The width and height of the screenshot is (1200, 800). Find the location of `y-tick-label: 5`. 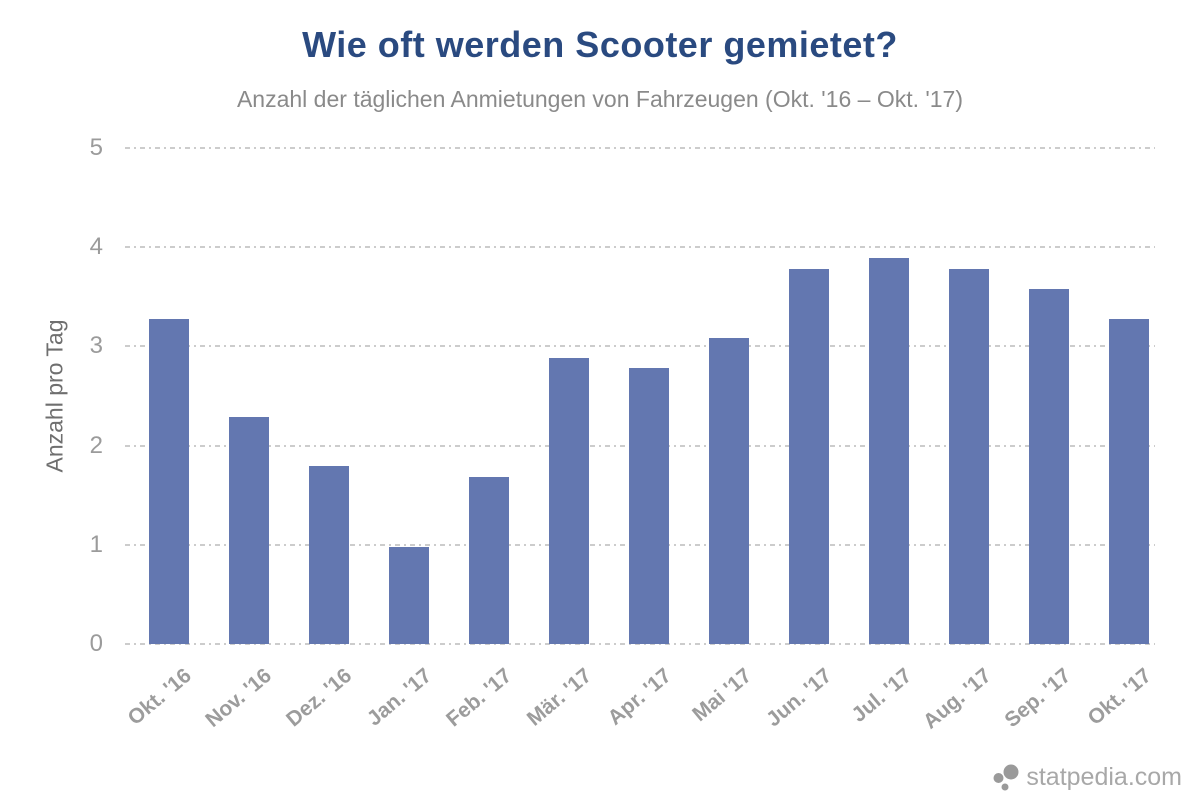

y-tick-label: 5 is located at coordinates (96, 147).